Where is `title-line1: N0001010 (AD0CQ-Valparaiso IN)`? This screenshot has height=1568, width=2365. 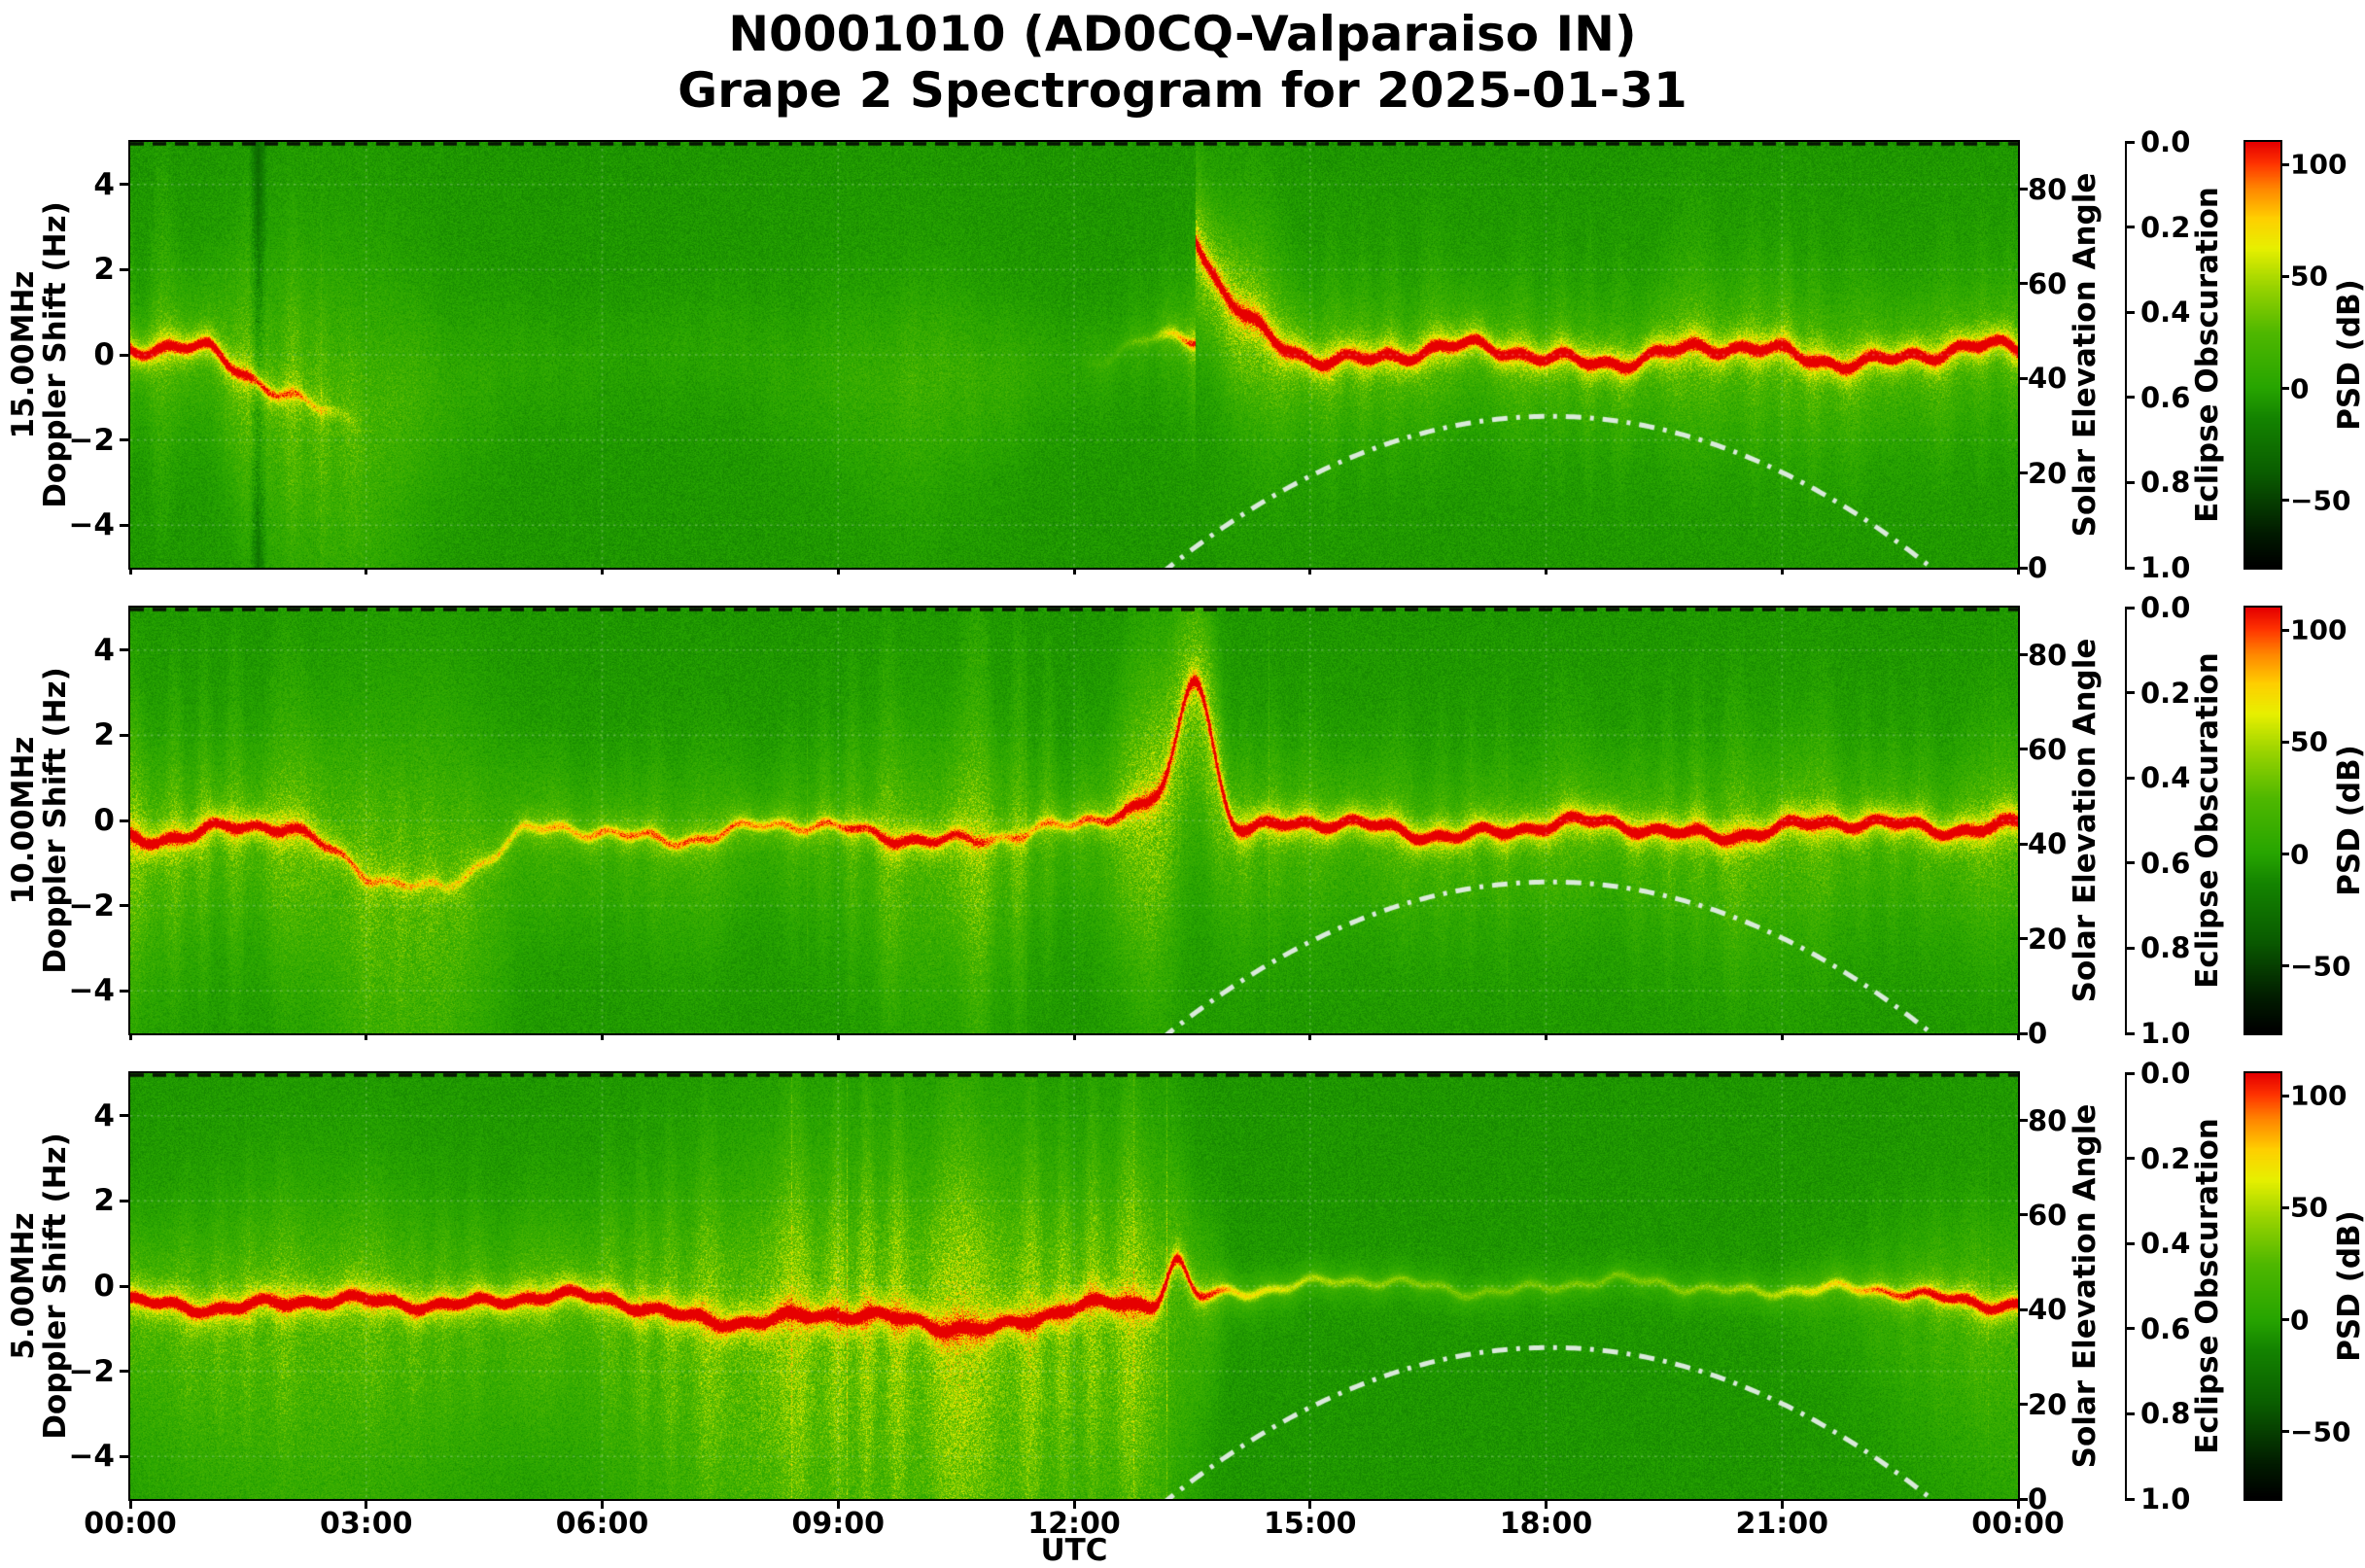 title-line1: N0001010 (AD0CQ-Valparaiso IN) is located at coordinates (1182, 34).